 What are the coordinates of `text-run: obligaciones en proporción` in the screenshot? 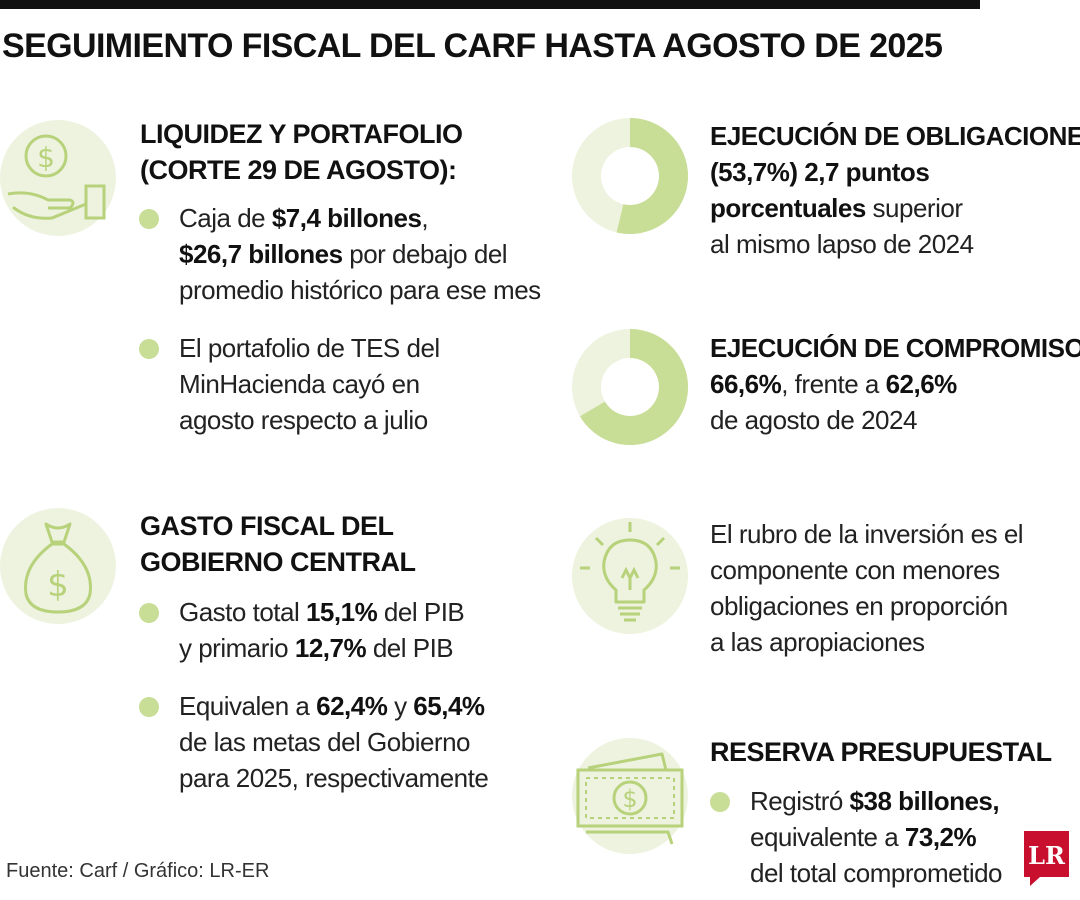 It's located at (859, 606).